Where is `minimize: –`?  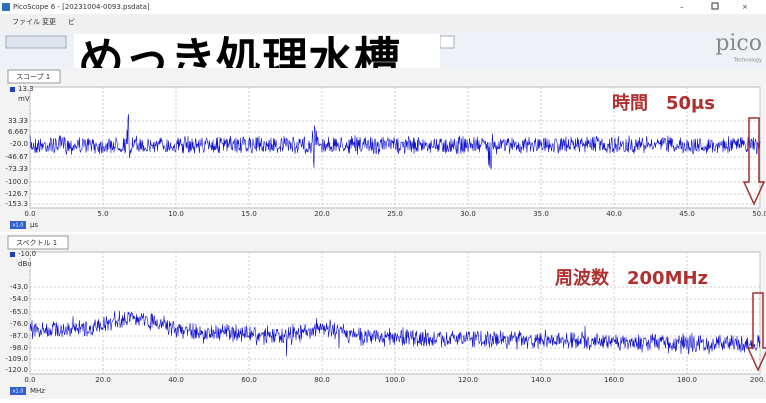
minimize: – is located at coordinates (682, 7).